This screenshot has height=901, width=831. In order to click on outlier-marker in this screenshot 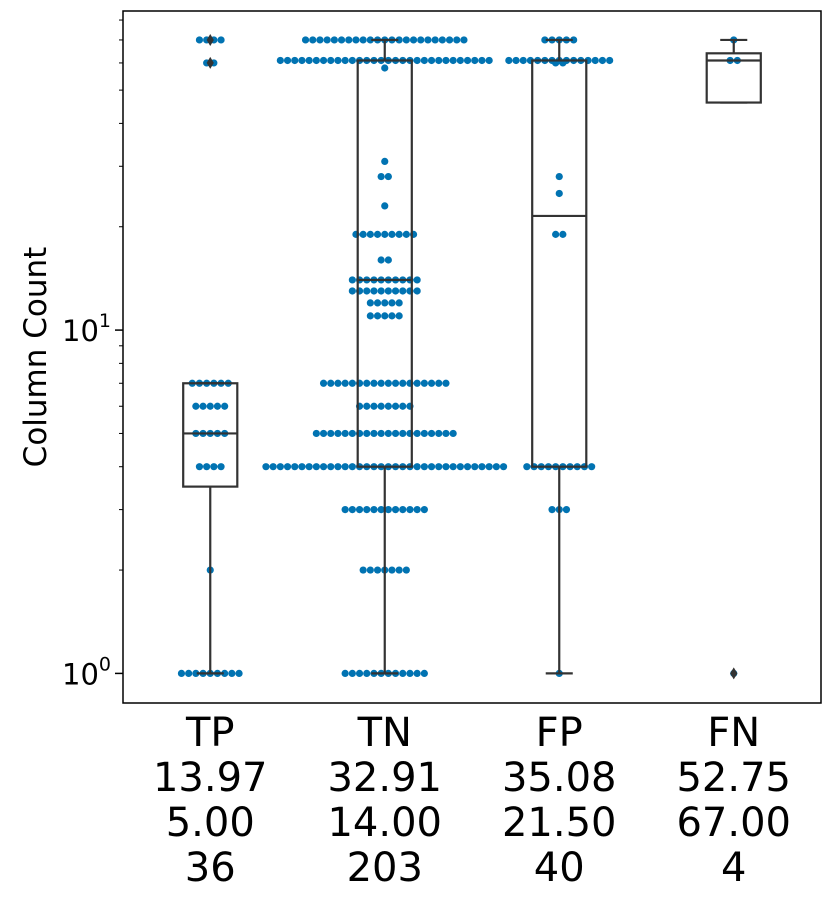, I will do `click(210, 62)`.